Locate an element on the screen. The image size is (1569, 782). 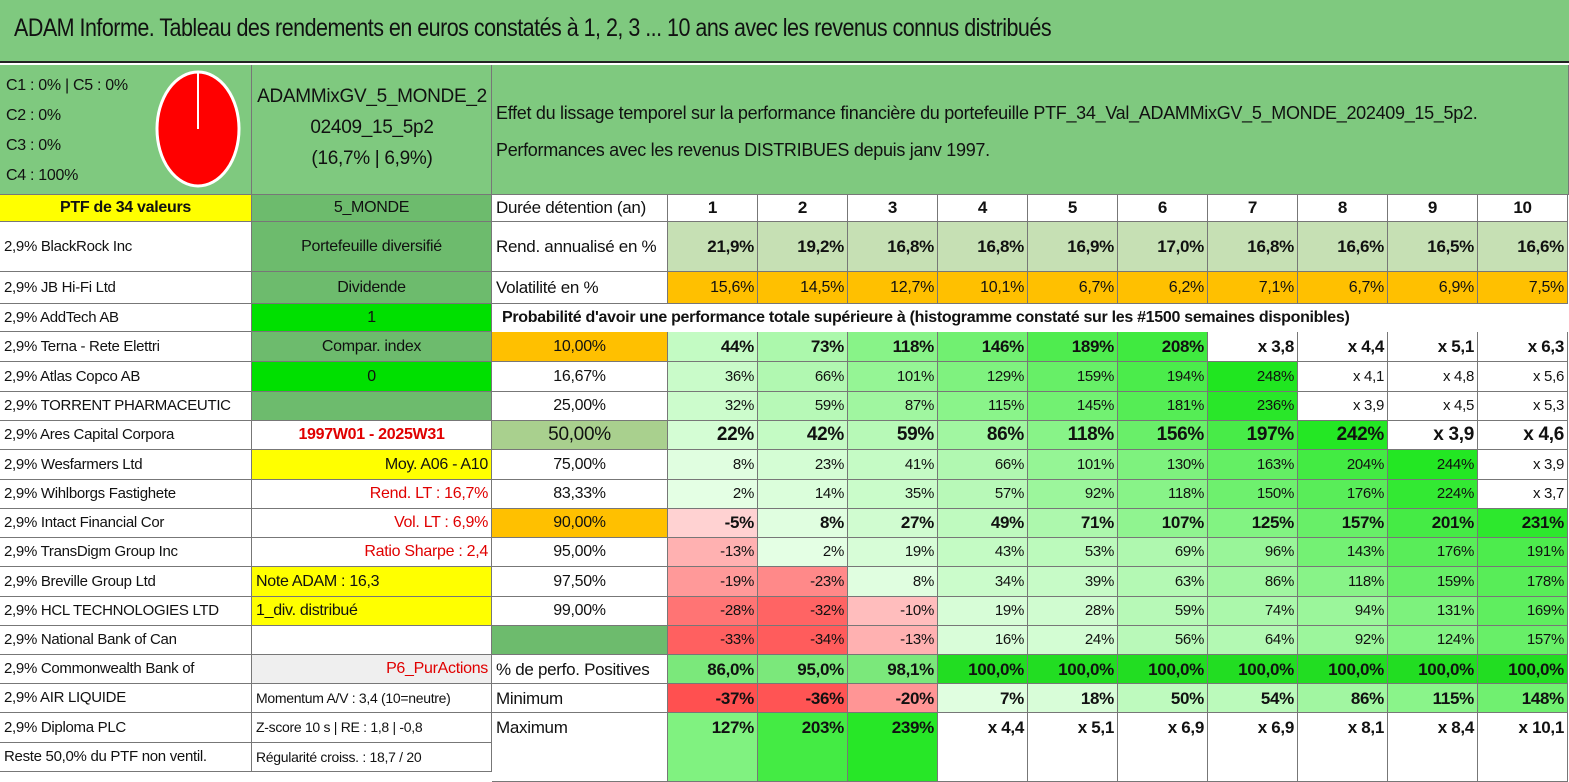
probability-value: x 3,8 is located at coordinates (1253, 347).